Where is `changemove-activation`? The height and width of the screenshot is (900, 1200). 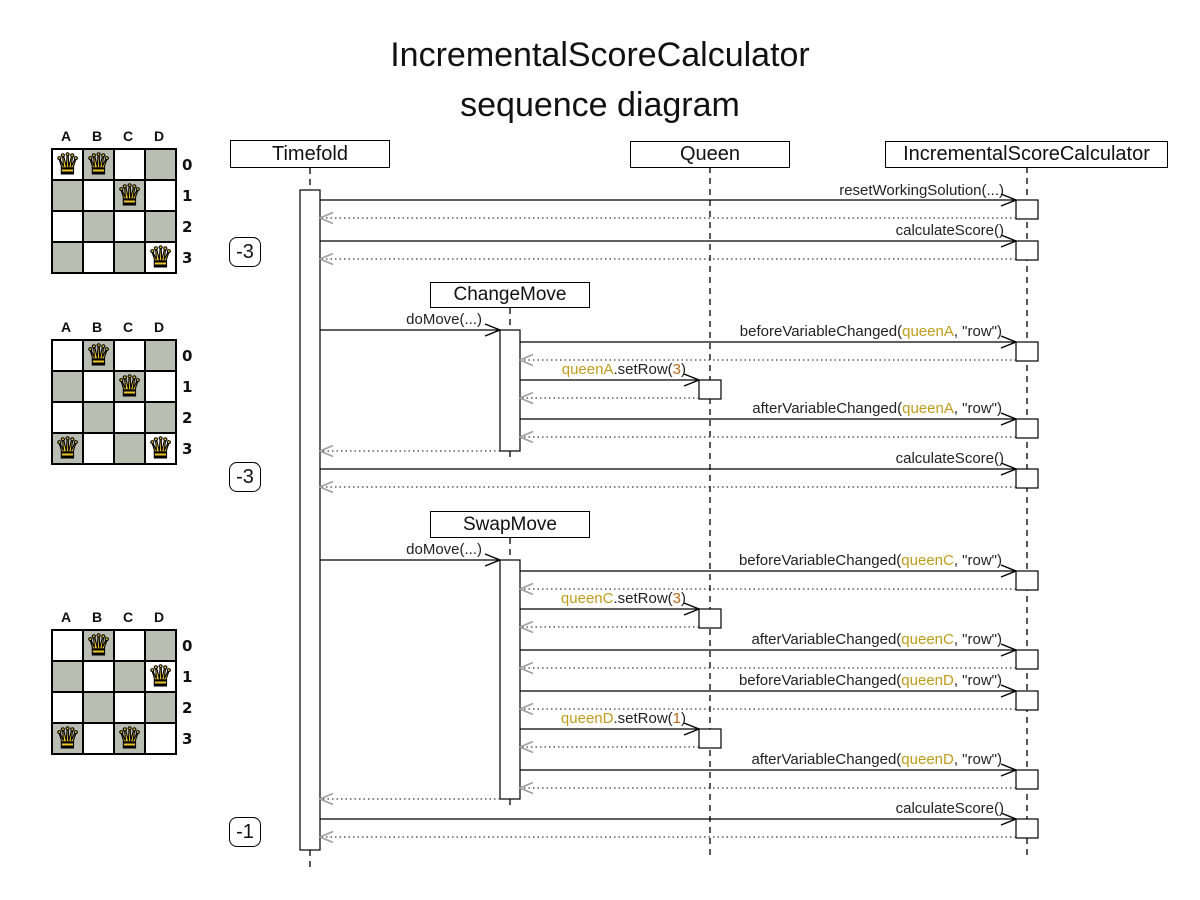 changemove-activation is located at coordinates (510, 390).